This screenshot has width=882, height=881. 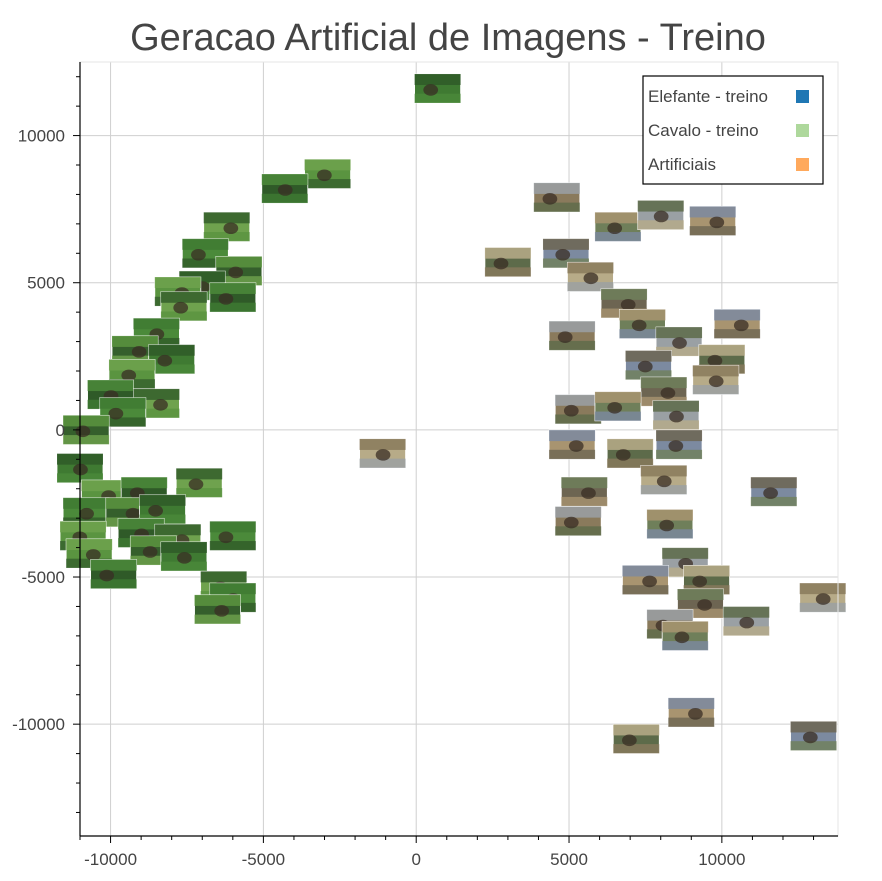 What do you see at coordinates (728, 164) in the screenshot?
I see `legend-item: Artificiais` at bounding box center [728, 164].